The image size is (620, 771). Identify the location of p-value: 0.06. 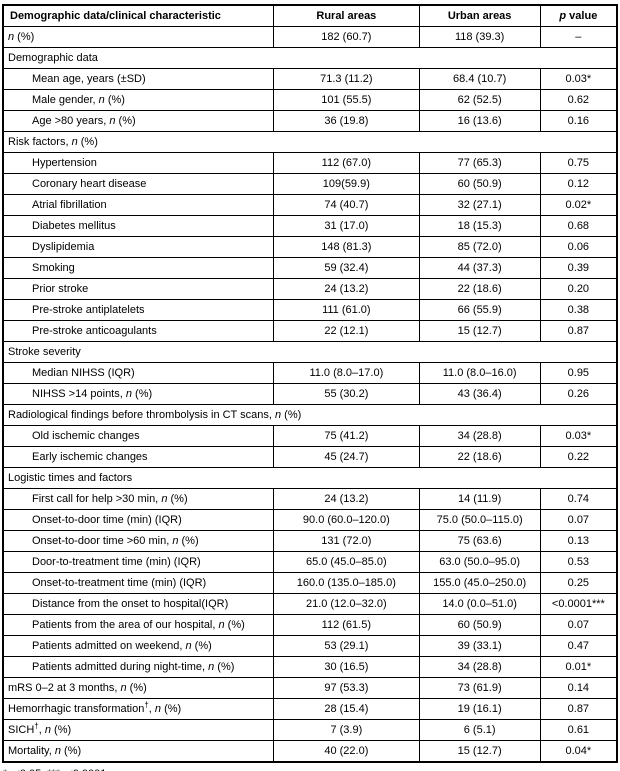
(578, 247).